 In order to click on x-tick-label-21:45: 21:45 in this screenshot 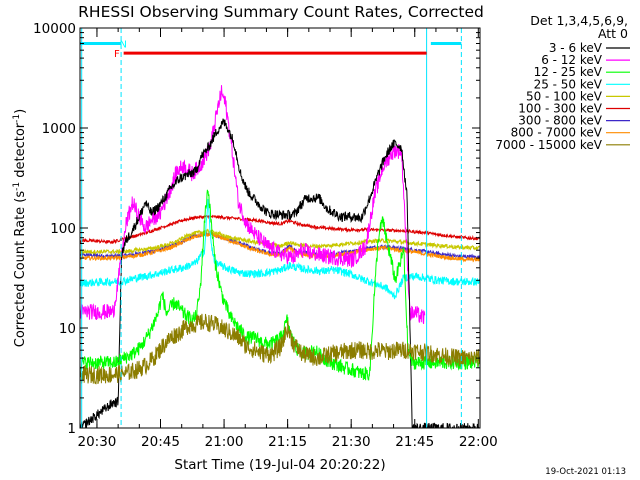, I will do `click(414, 442)`.